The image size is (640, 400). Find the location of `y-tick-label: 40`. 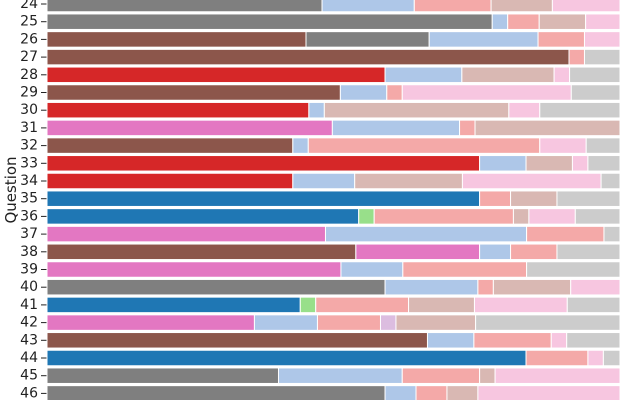

y-tick-label: 40 is located at coordinates (29, 287).